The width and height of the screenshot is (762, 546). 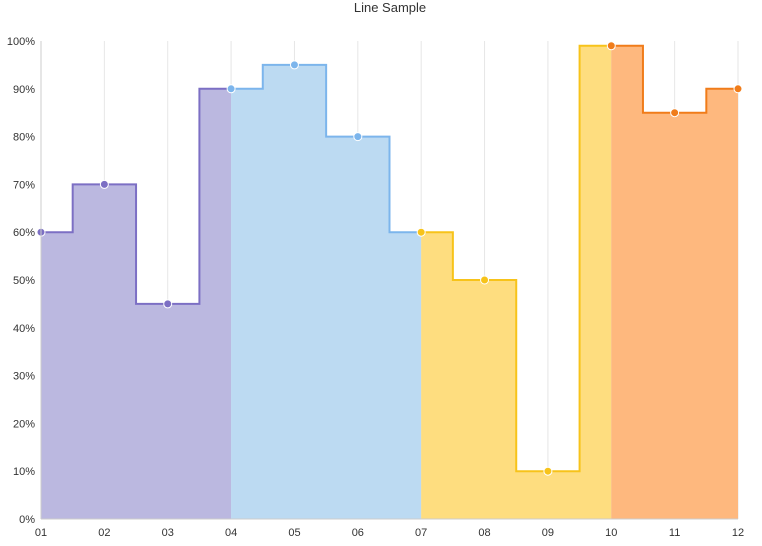 What do you see at coordinates (358, 533) in the screenshot?
I see `x-tick-label: 06` at bounding box center [358, 533].